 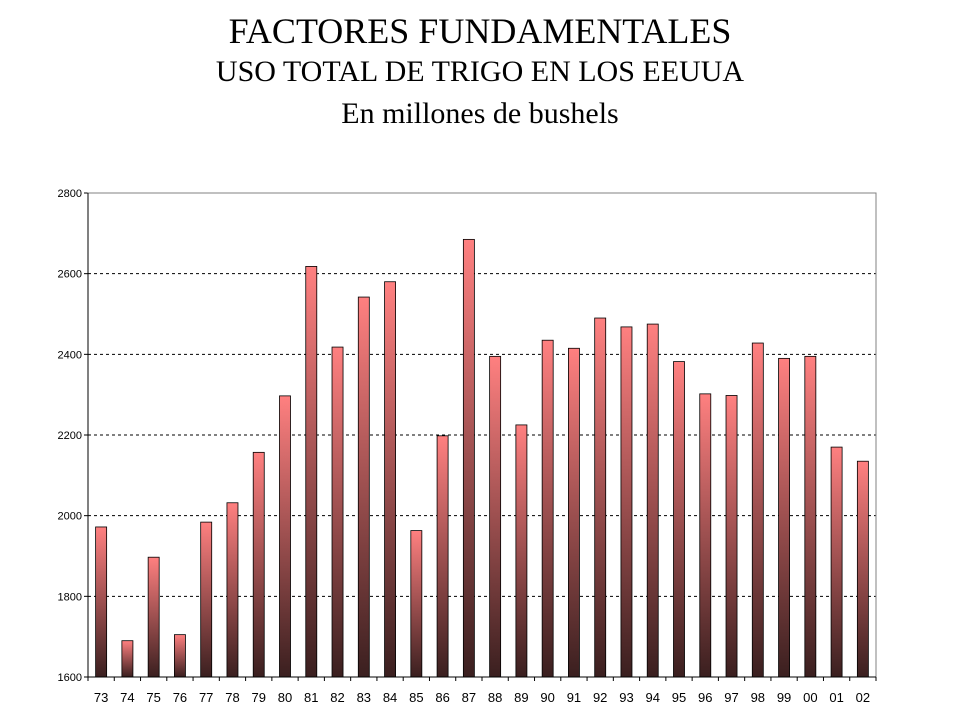 I want to click on x-tick-label: 81, so click(x=311, y=697).